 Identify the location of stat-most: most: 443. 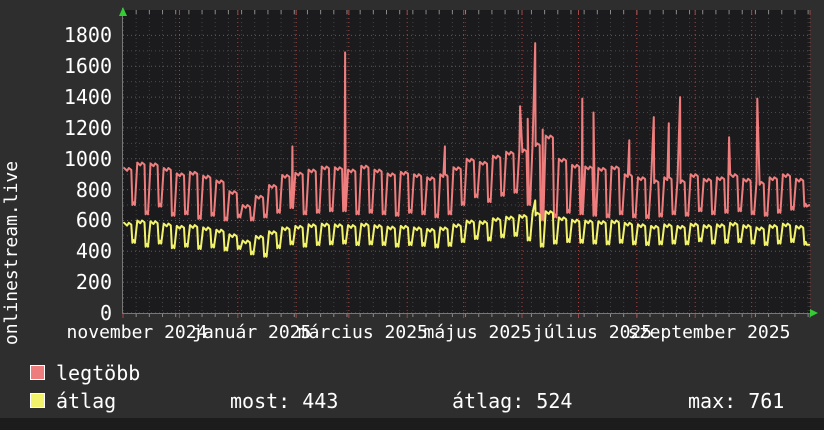
(284, 401).